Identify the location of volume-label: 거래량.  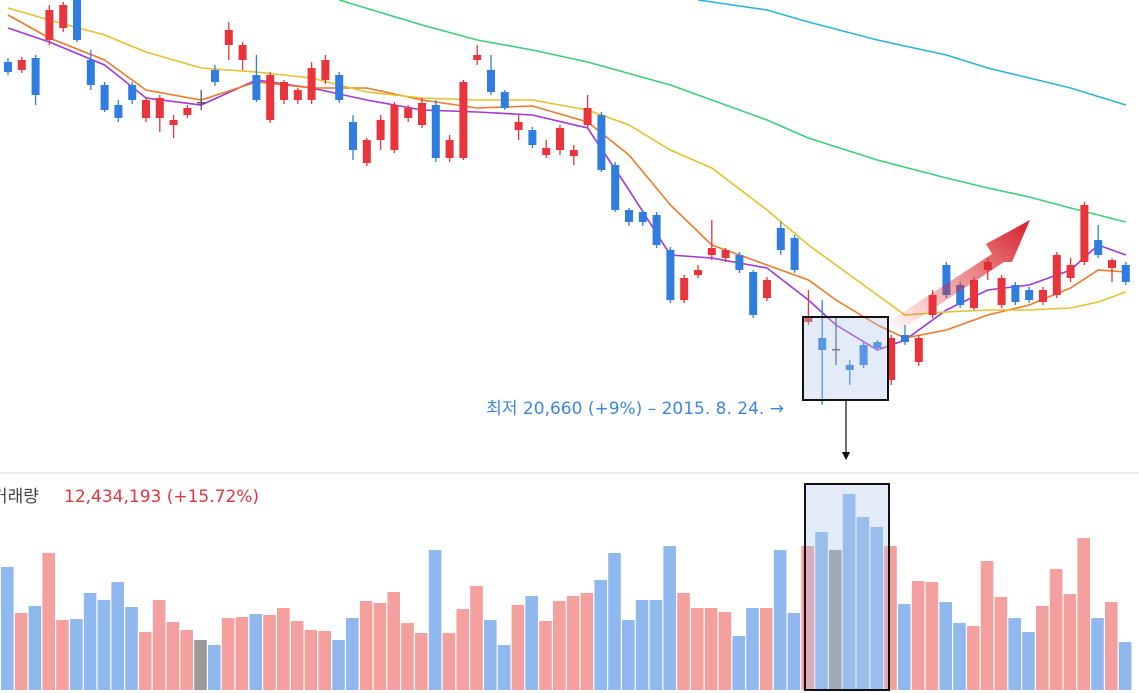
(19, 497).